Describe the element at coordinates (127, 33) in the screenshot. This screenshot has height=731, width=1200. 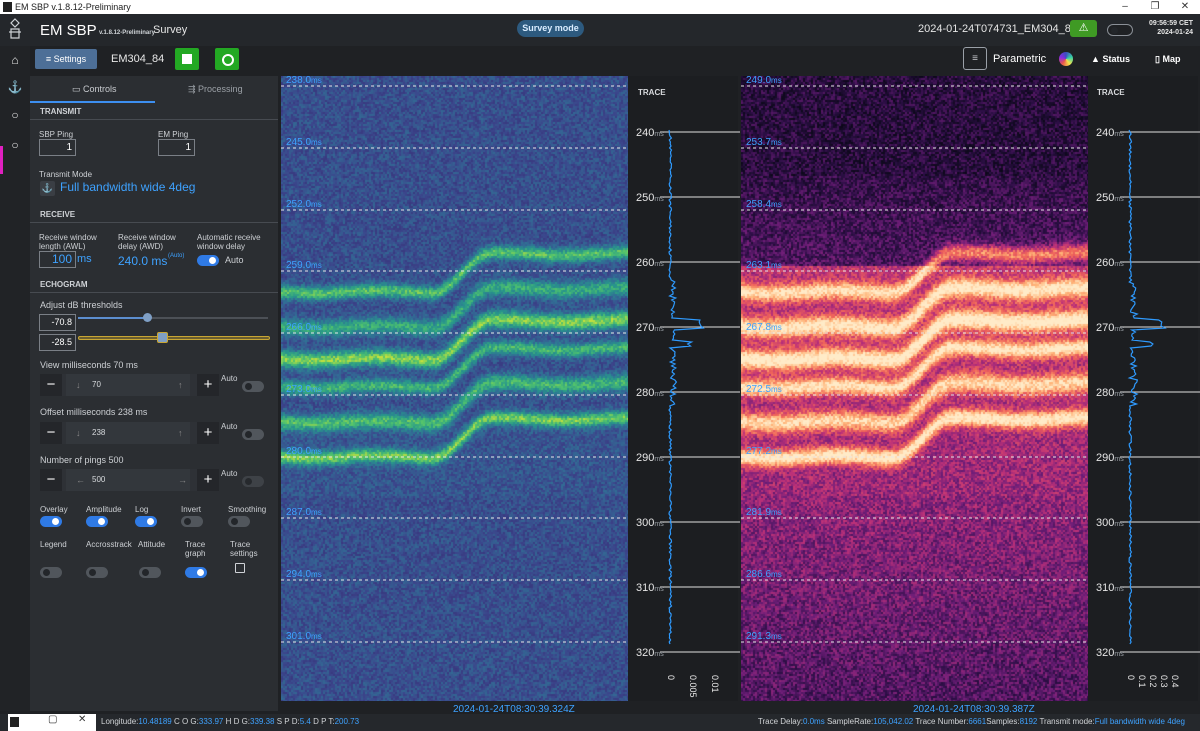
I see `app-version: v.1.8.12-Preliminary` at that location.